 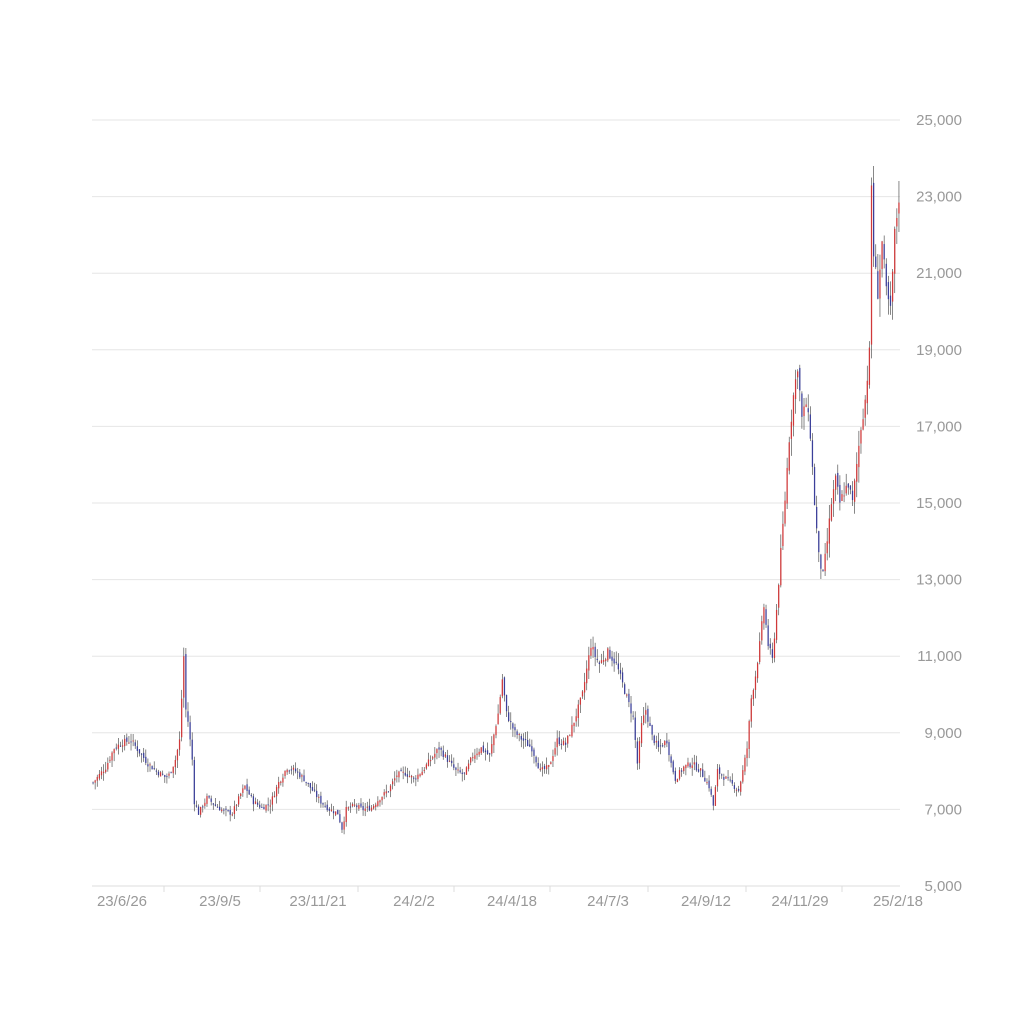 What do you see at coordinates (939, 350) in the screenshot?
I see `y-tick-label: 19,000` at bounding box center [939, 350].